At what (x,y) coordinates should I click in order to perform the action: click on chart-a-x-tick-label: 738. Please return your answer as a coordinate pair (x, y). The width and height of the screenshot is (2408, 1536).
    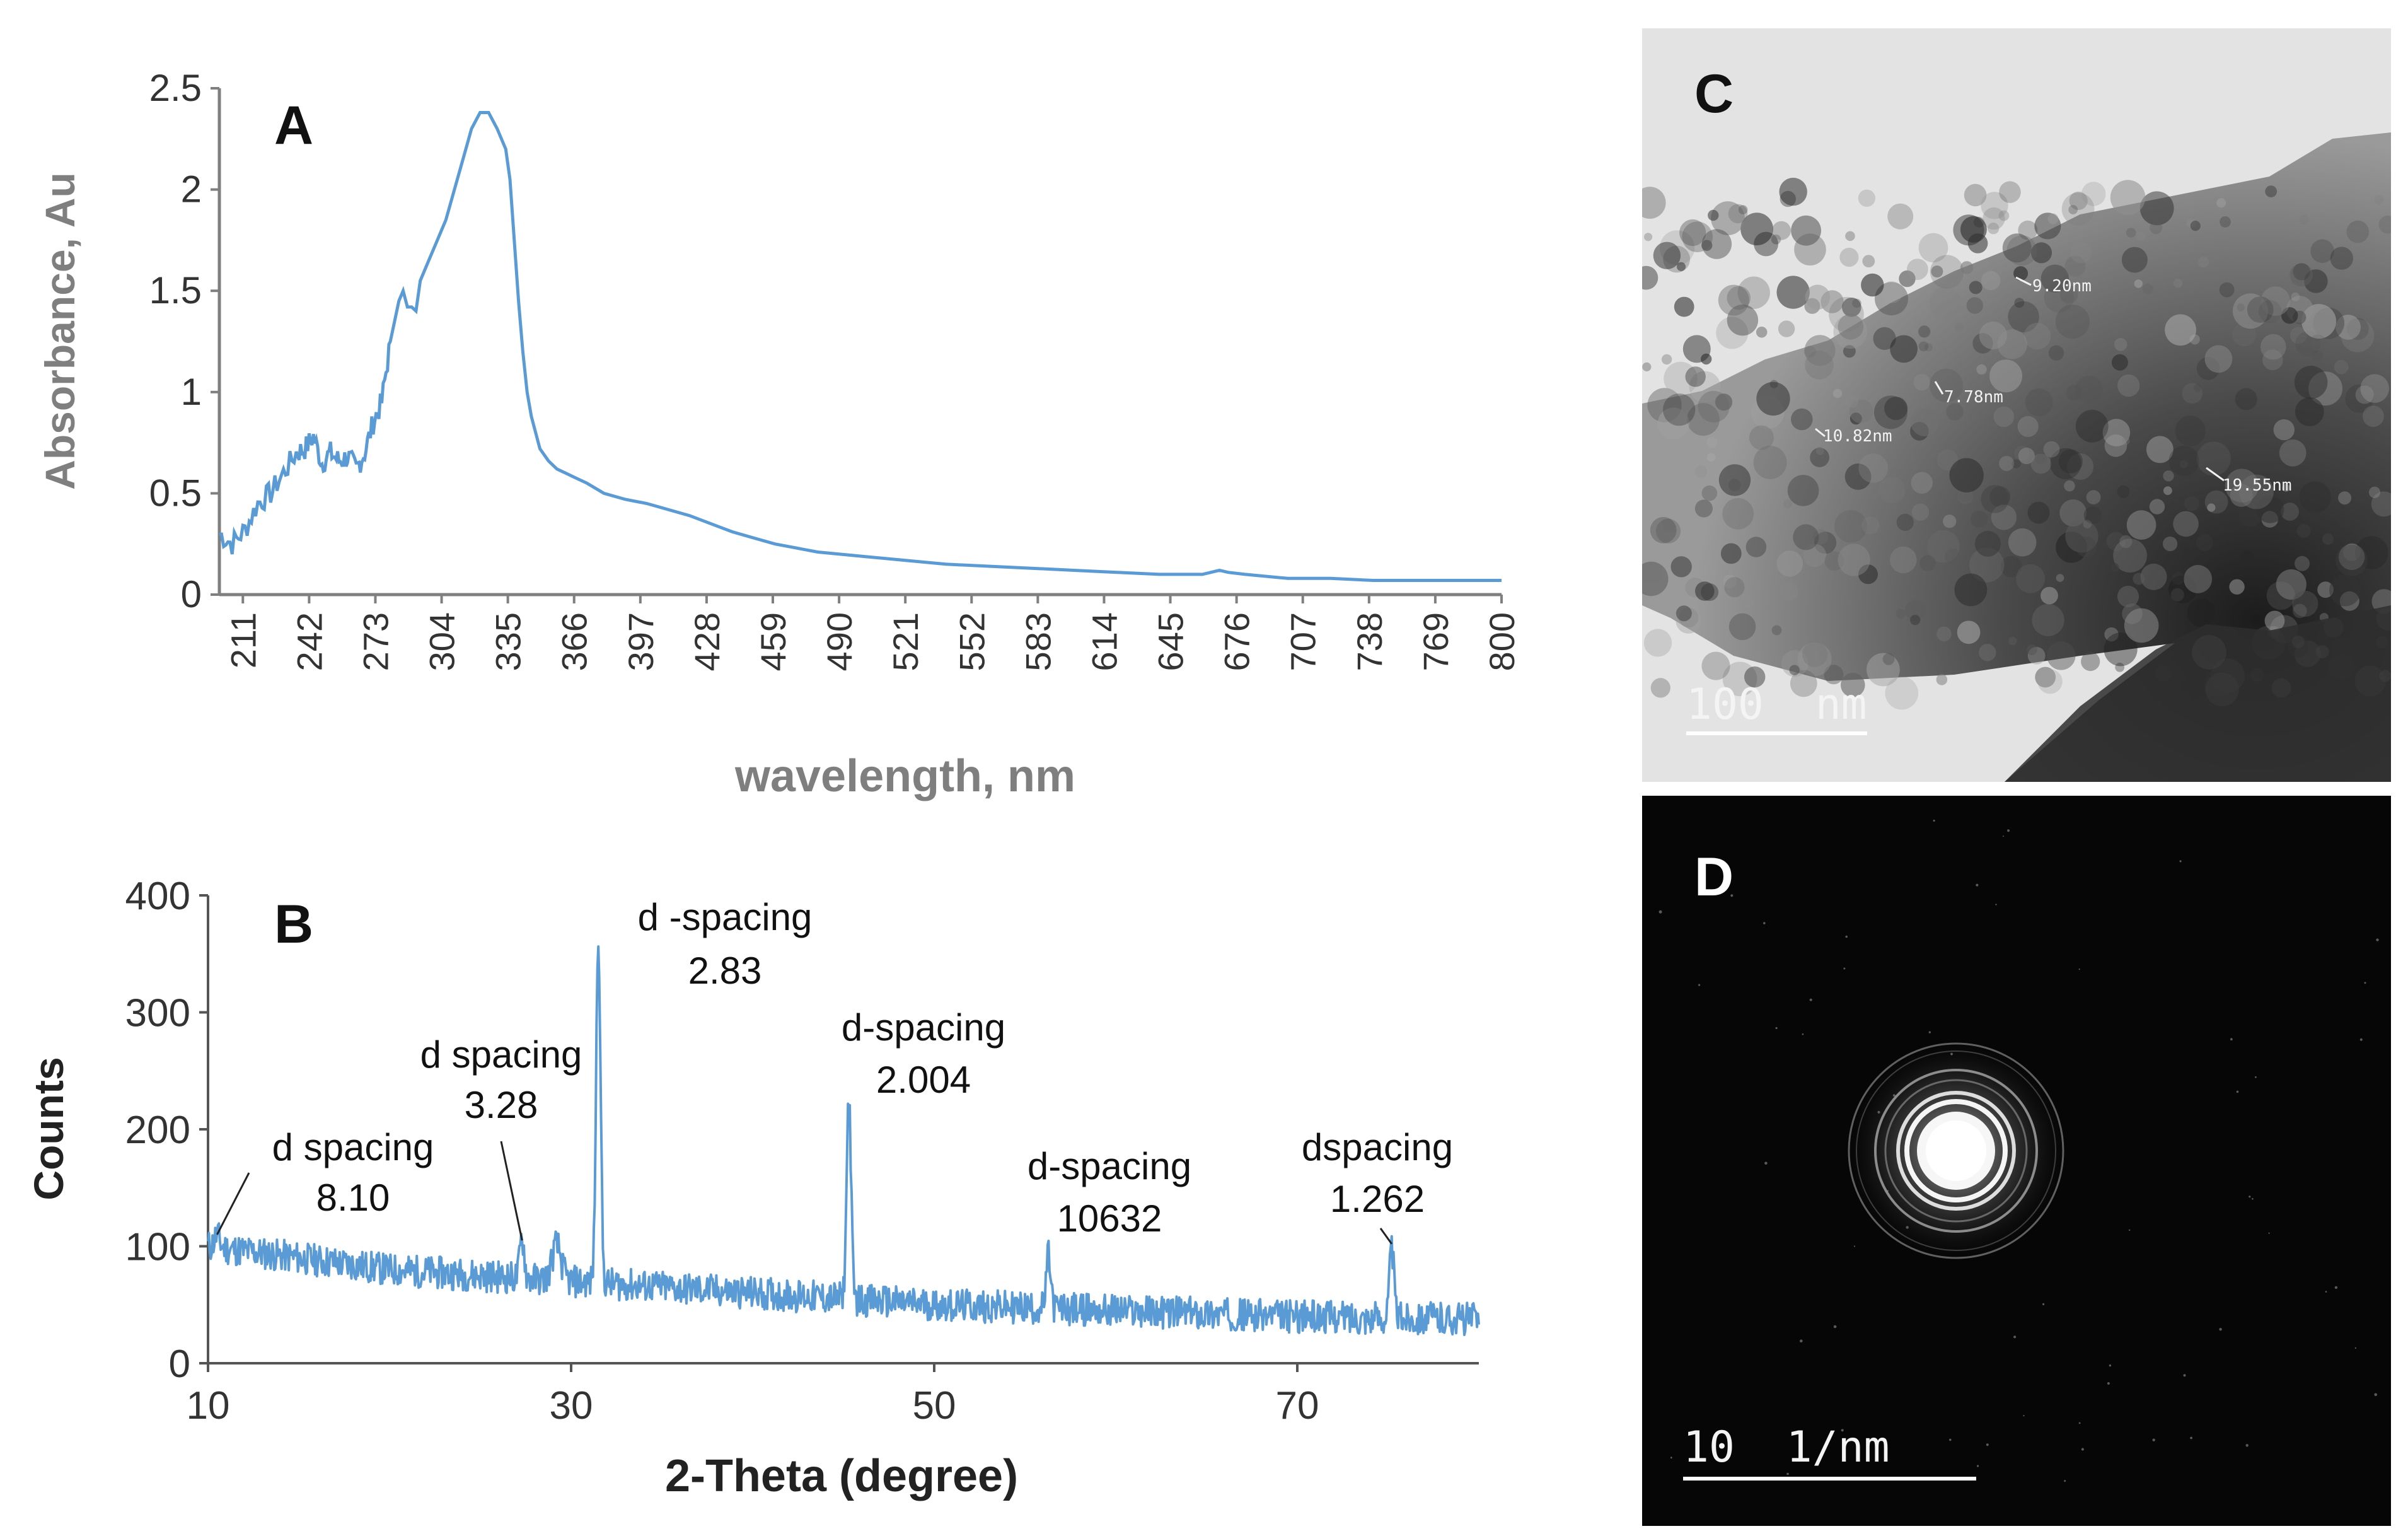
    Looking at the image, I should click on (1369, 641).